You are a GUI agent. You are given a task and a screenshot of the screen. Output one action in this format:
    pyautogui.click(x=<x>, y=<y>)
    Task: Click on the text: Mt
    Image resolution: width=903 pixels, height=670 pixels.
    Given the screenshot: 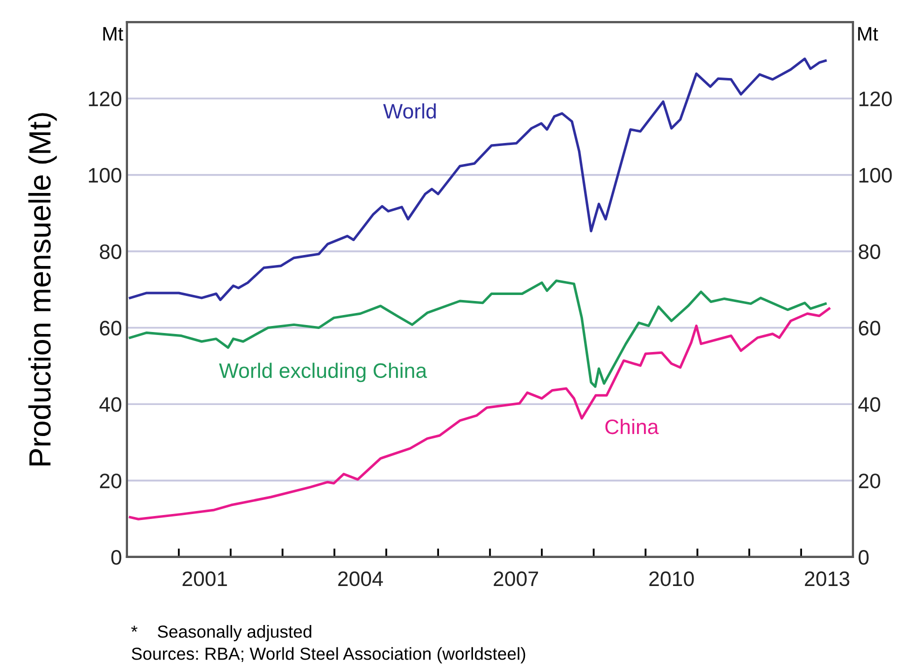 What is the action you would take?
    pyautogui.click(x=113, y=34)
    